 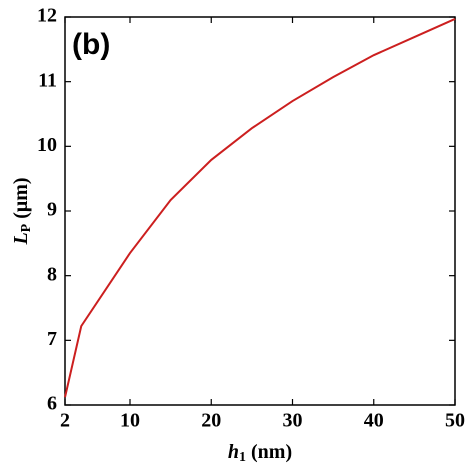 What do you see at coordinates (52, 404) in the screenshot?
I see `y-tick-label: 6` at bounding box center [52, 404].